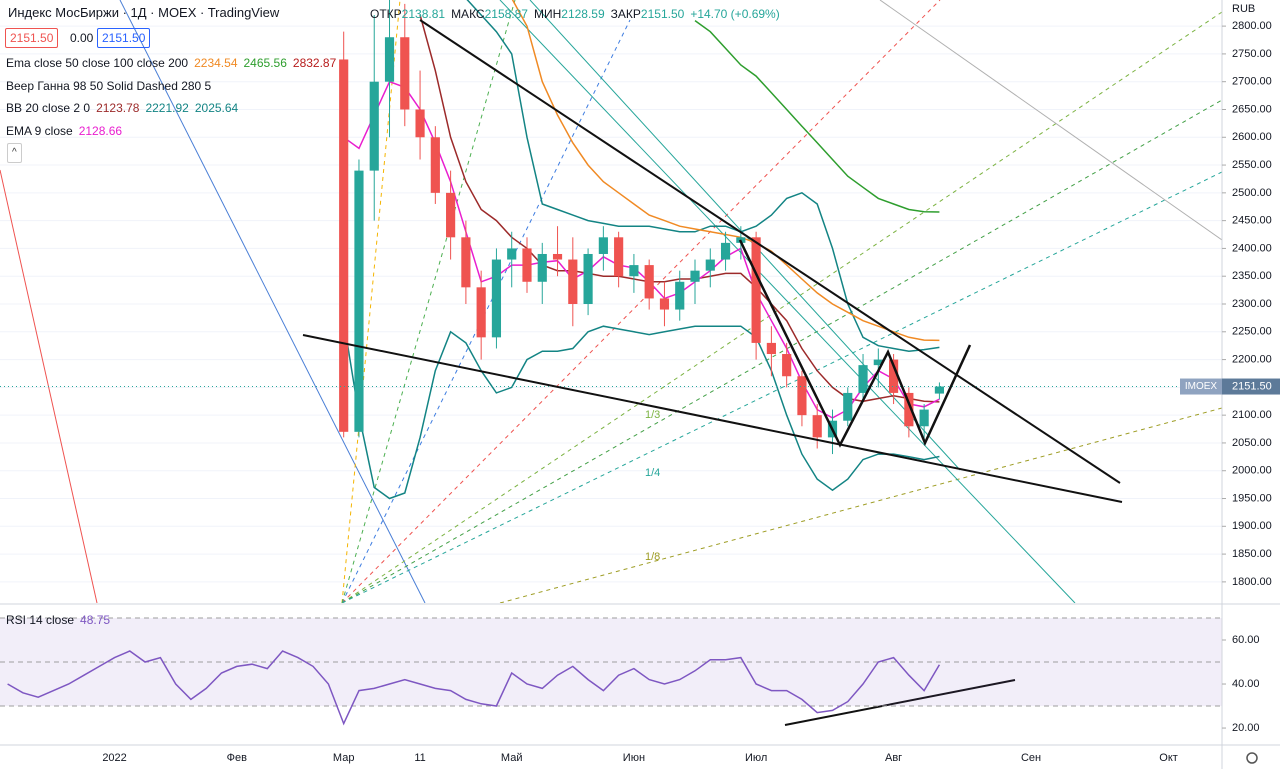 This screenshot has height=769, width=1280. Describe the element at coordinates (167, 108) in the screenshot. I see `legend-value: 2221.92` at that location.